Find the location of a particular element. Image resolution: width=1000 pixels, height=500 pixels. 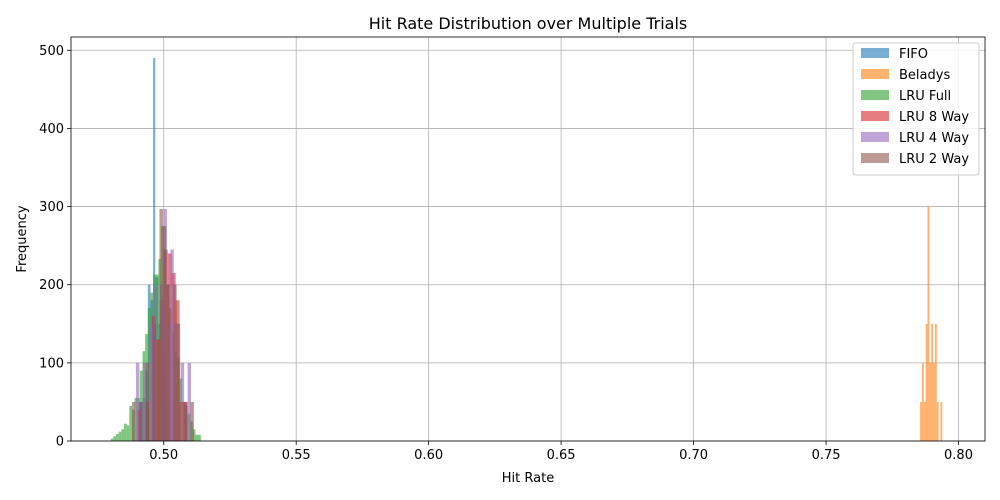

y-tick-label: 300 is located at coordinates (51, 207).